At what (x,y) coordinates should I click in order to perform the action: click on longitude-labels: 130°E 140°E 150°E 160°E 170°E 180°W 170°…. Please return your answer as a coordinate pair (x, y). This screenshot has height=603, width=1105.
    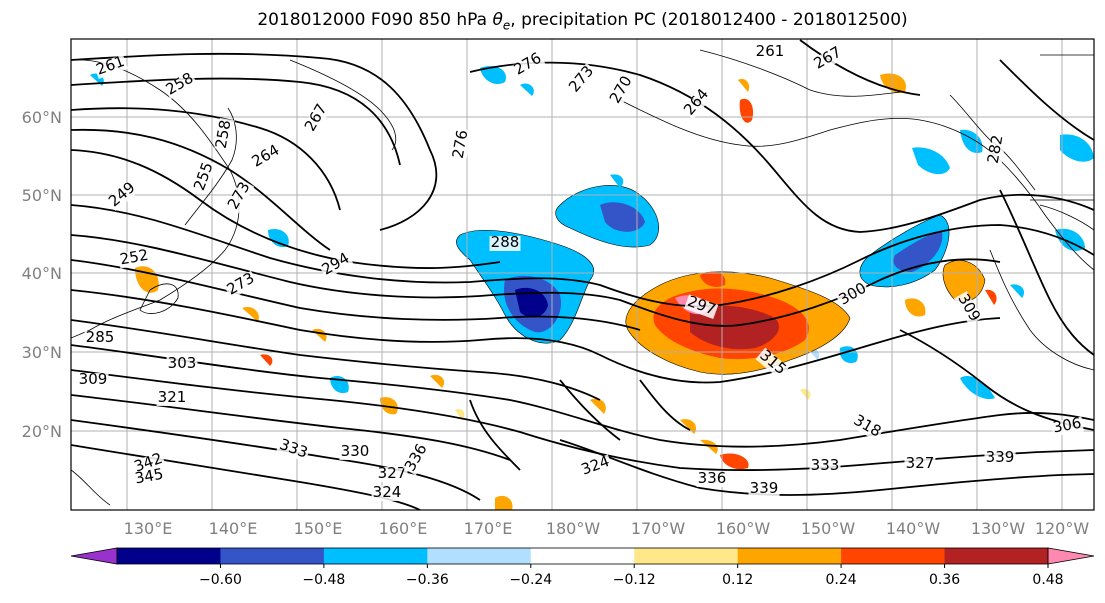
    Looking at the image, I should click on (607, 528).